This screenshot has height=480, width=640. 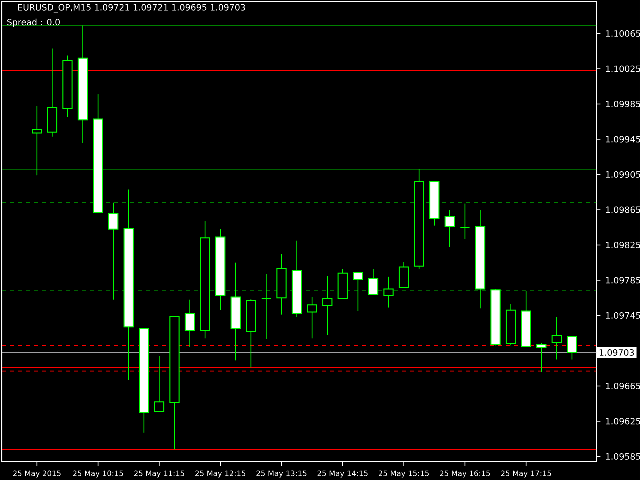 What do you see at coordinates (623, 280) in the screenshot?
I see `y-tick-label: 1.09785` at bounding box center [623, 280].